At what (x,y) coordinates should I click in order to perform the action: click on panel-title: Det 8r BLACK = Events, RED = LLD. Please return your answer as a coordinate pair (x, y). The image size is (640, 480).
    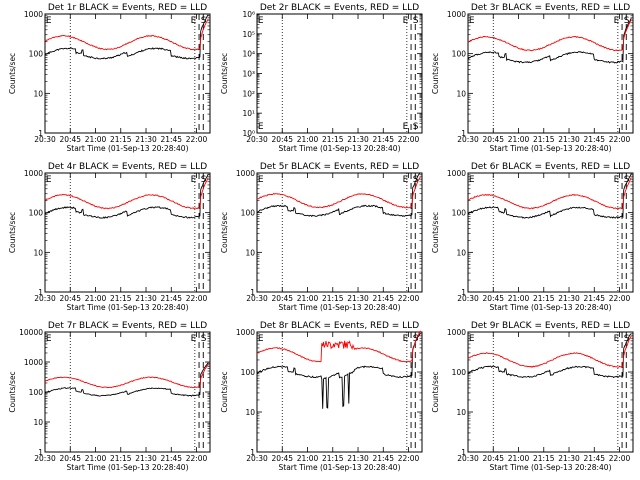
    Looking at the image, I should click on (339, 326).